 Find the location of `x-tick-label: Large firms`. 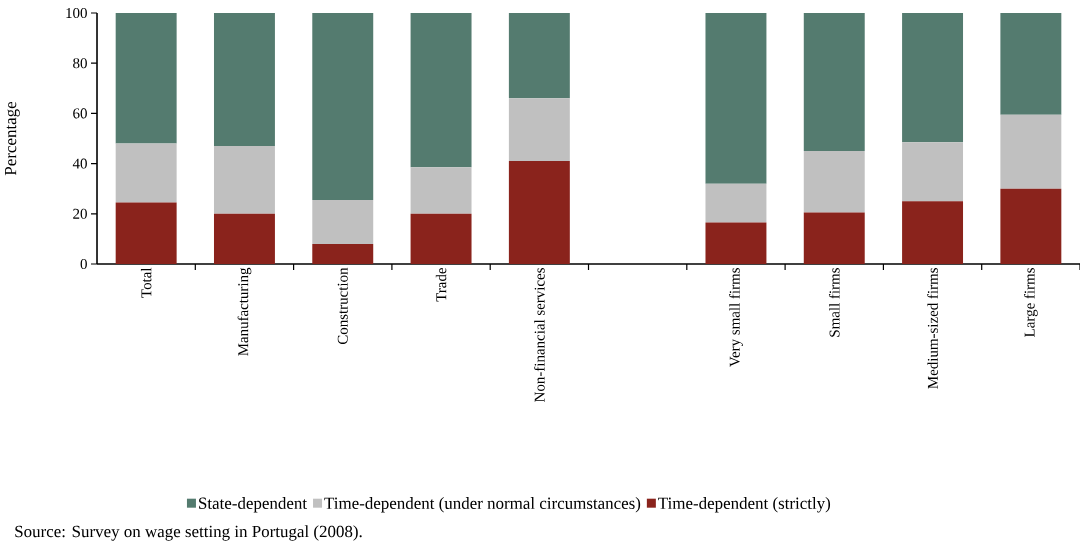

x-tick-label: Large firms is located at coordinates (1030, 302).